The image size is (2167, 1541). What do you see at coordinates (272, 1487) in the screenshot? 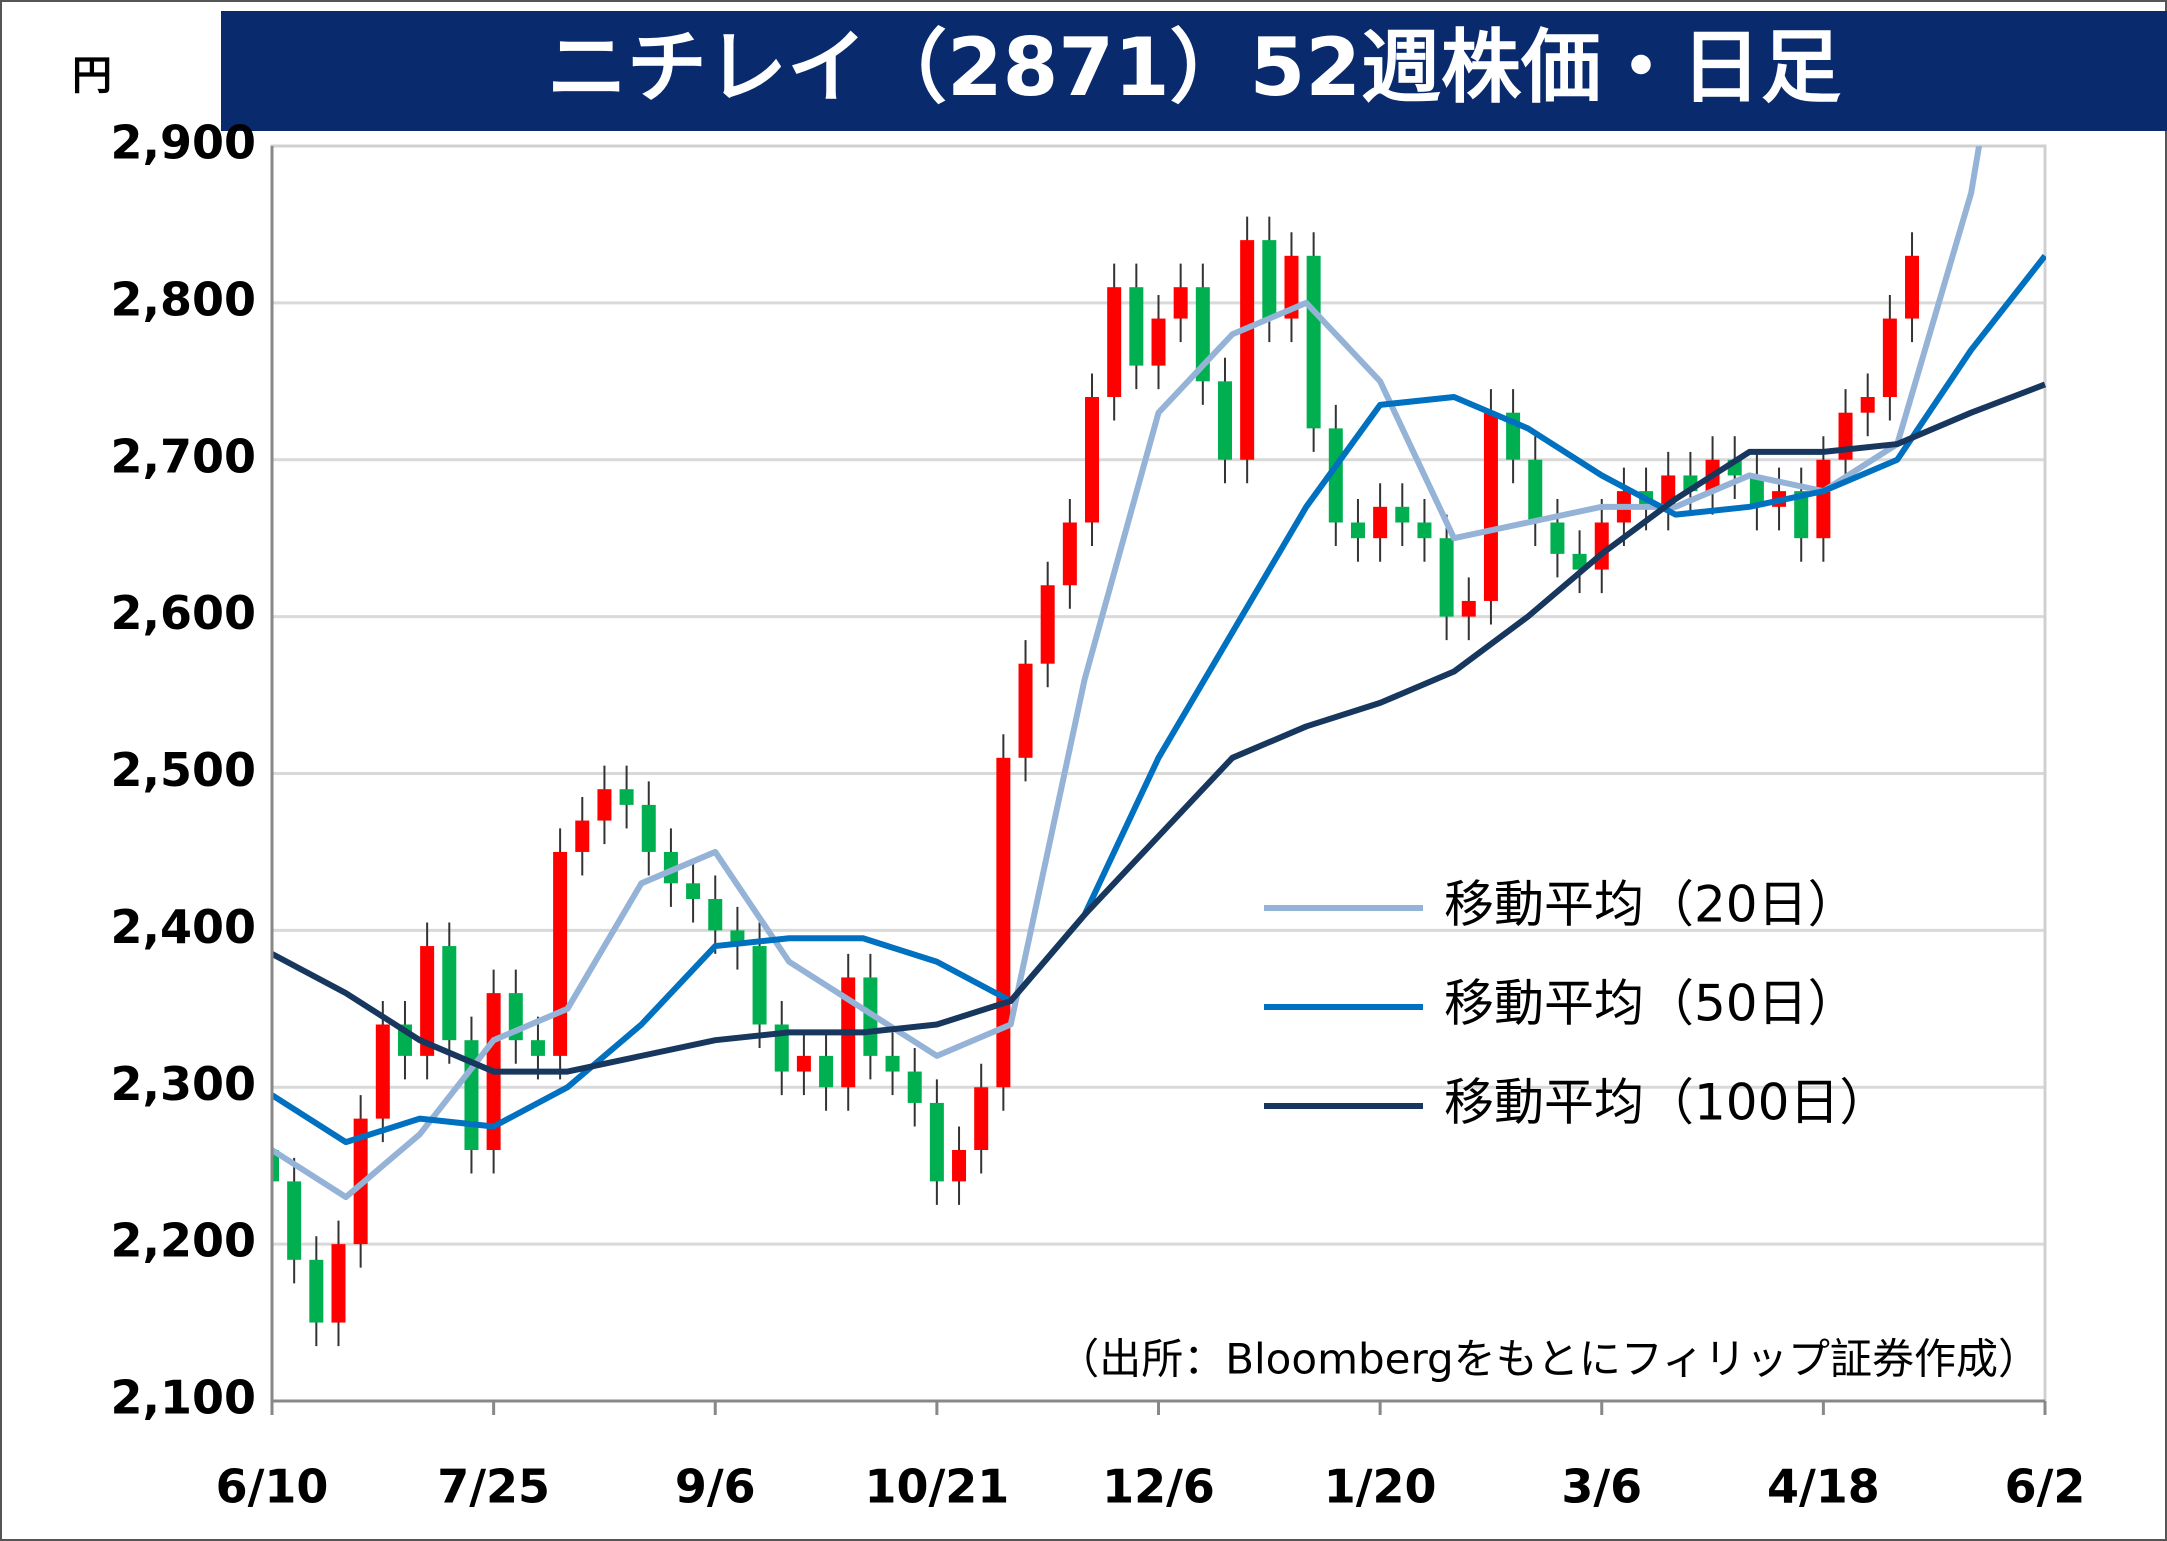
I see `x-tick-label: 6/10` at bounding box center [272, 1487].